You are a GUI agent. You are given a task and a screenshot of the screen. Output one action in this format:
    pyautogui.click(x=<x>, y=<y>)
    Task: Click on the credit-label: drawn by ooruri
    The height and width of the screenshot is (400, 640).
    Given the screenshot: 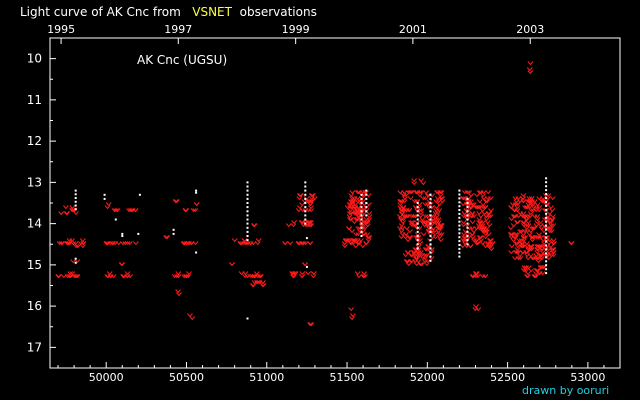 What is the action you would take?
    pyautogui.click(x=566, y=390)
    